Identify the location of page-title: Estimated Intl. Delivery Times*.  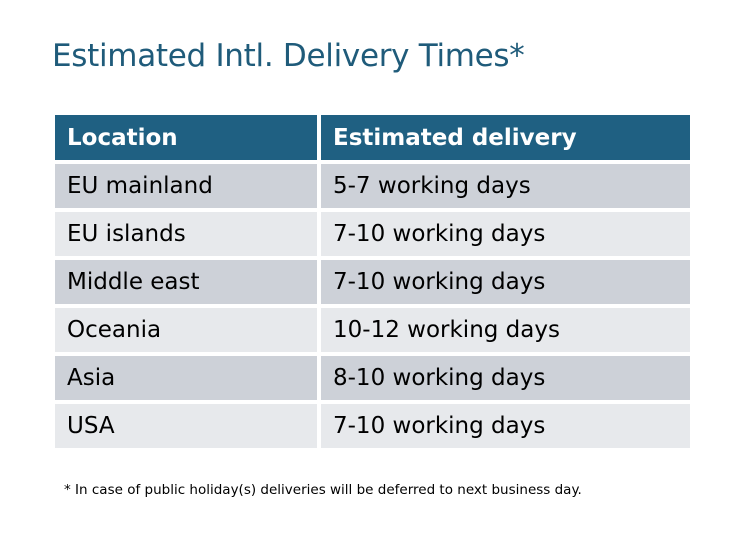
(288, 56).